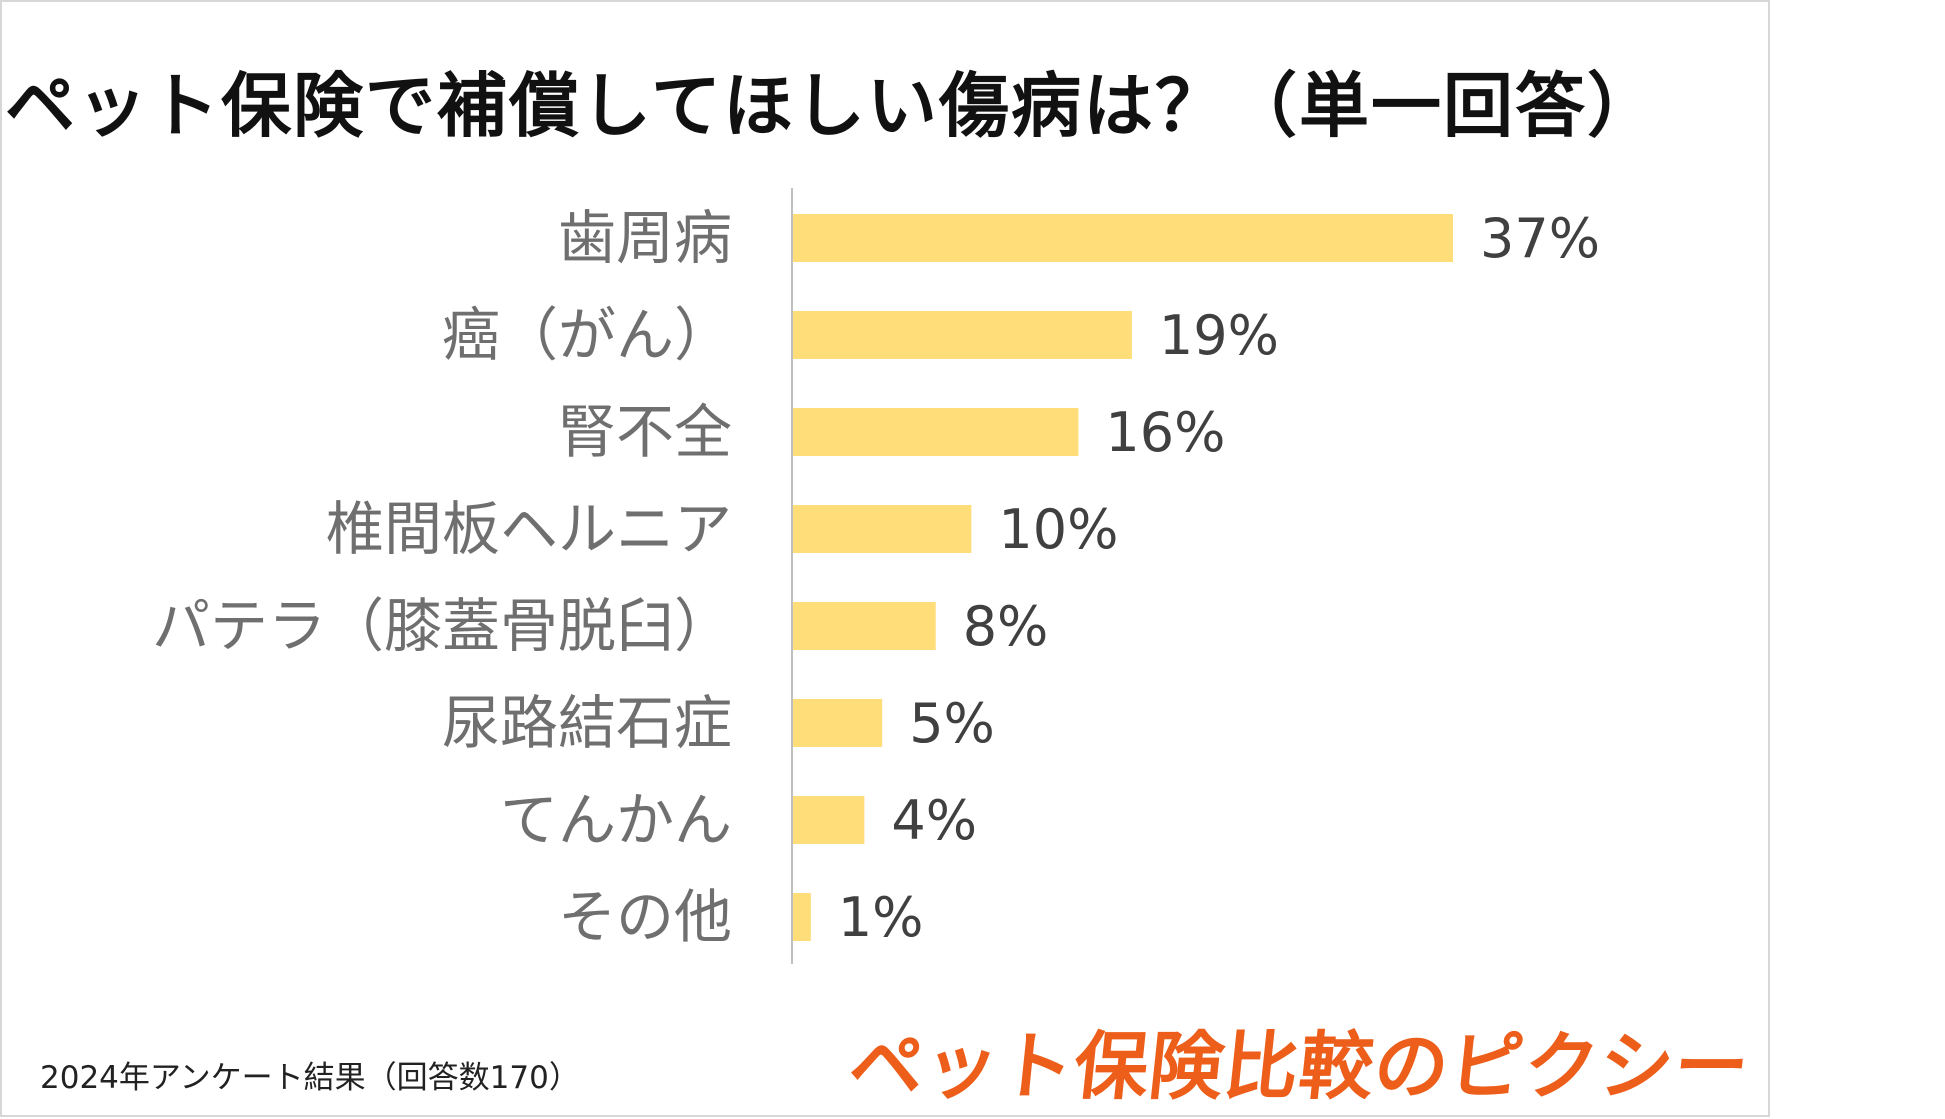 This screenshot has width=1945, height=1119. Describe the element at coordinates (832, 106) in the screenshot. I see `chart-title: ペット保険で補償してほしい傷病は？（単一回答）` at that location.